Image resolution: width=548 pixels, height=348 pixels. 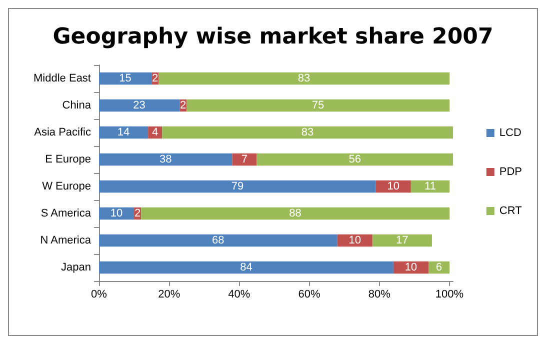 I want to click on y-tick-label: Asia Pacific, so click(x=63, y=132).